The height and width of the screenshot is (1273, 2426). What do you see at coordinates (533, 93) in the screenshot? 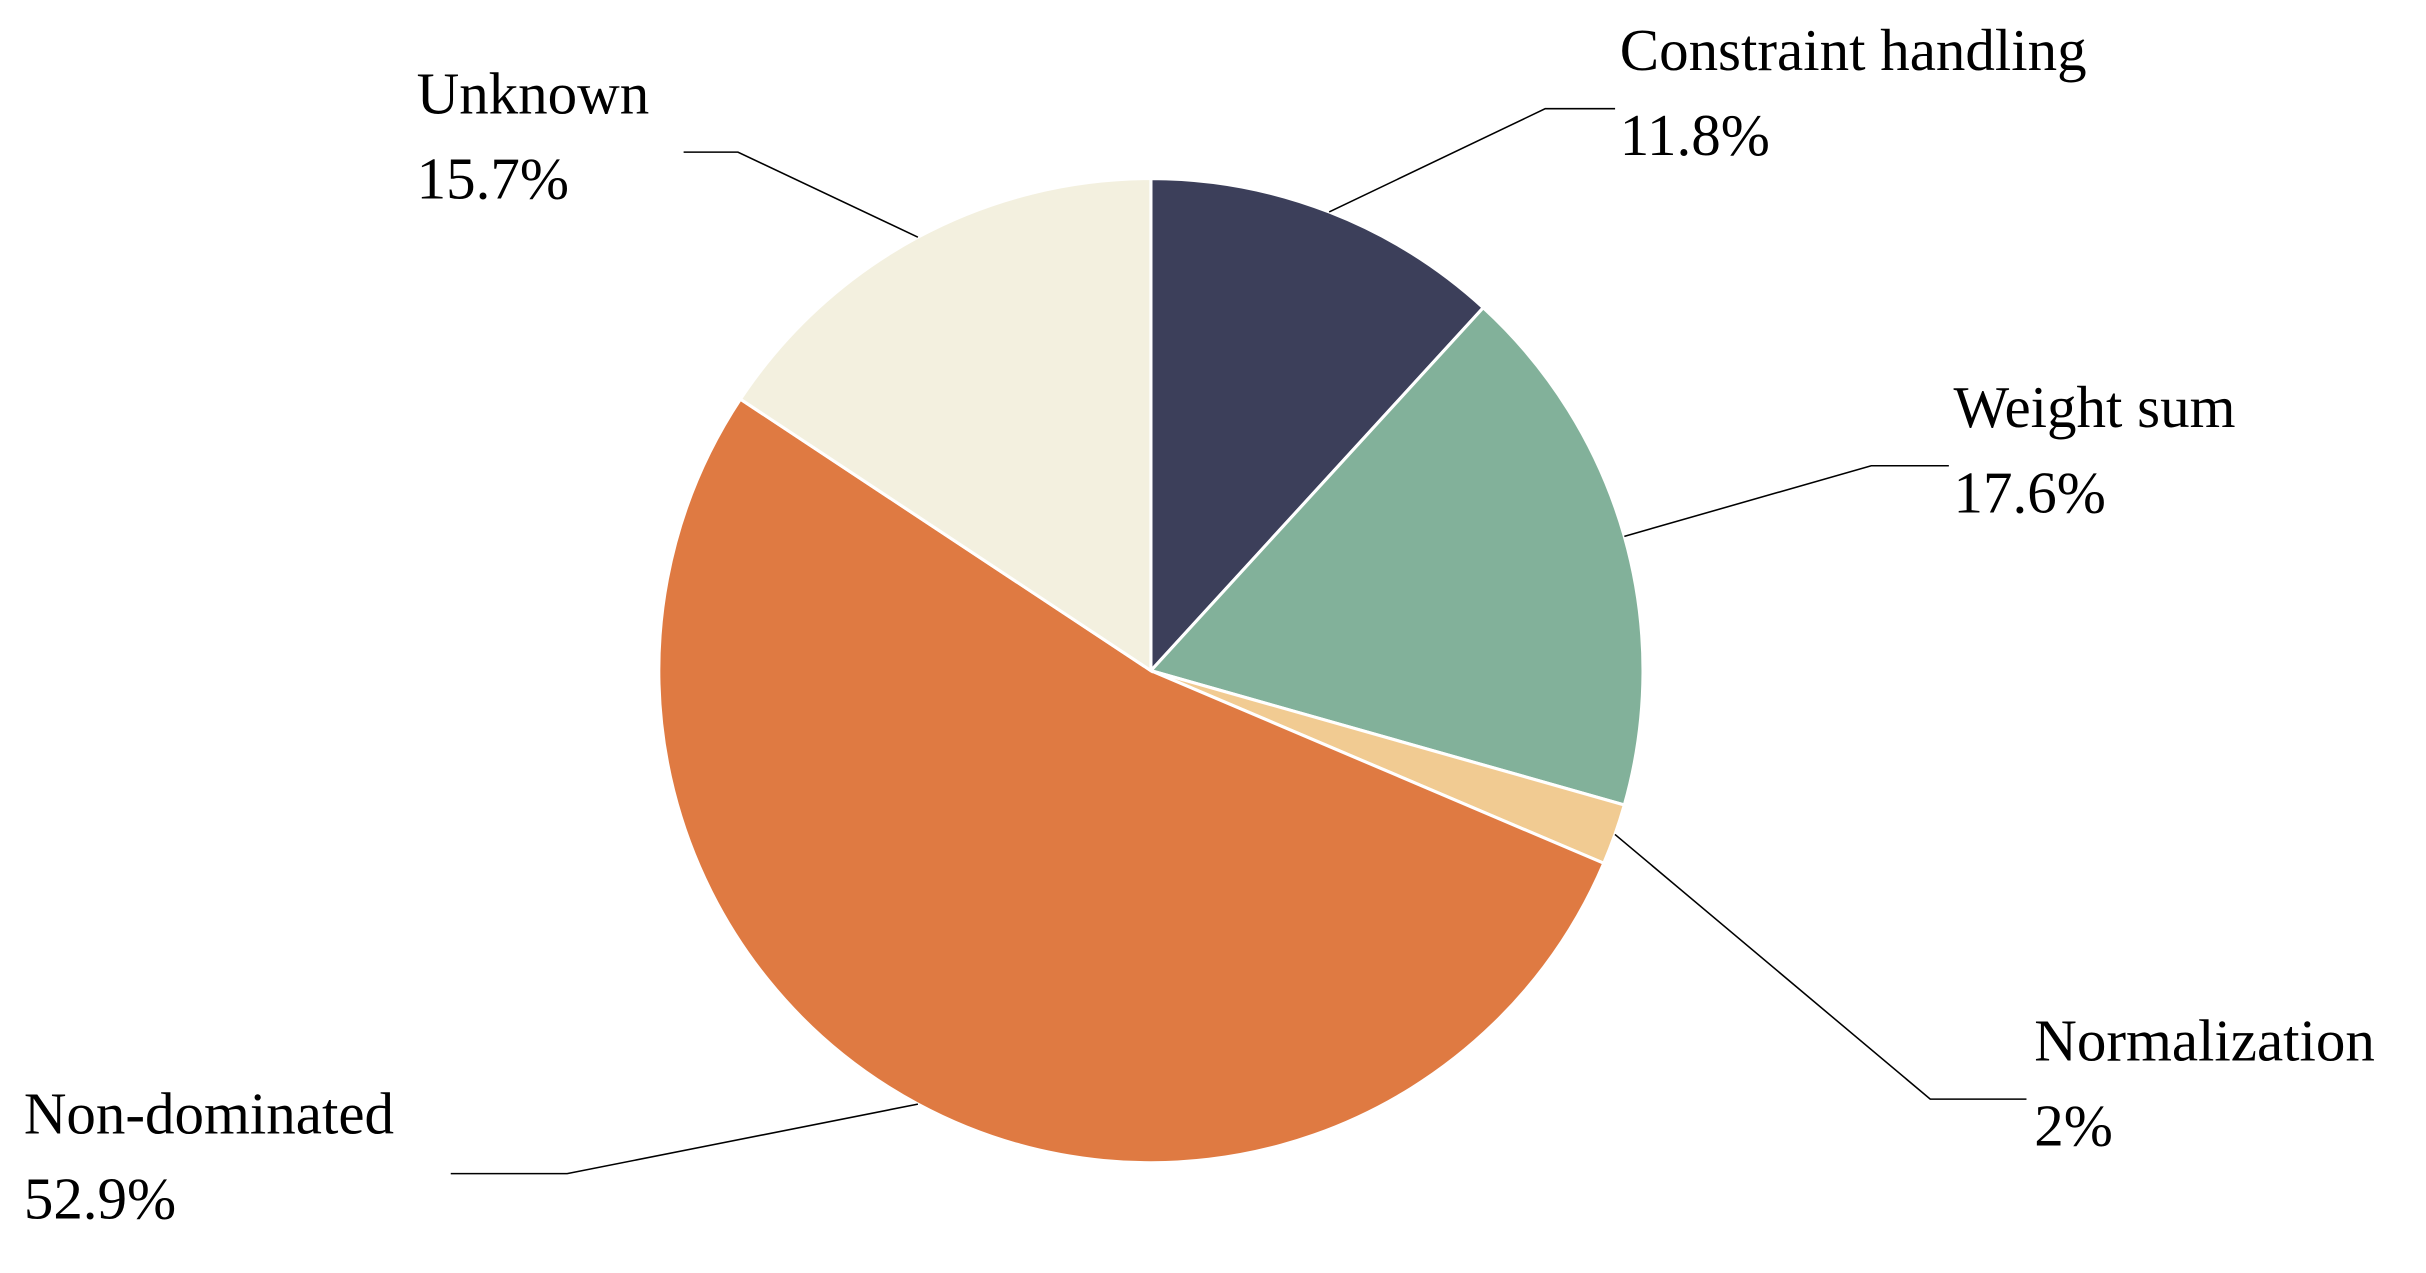
I see `slice-label: Unknown` at bounding box center [533, 93].